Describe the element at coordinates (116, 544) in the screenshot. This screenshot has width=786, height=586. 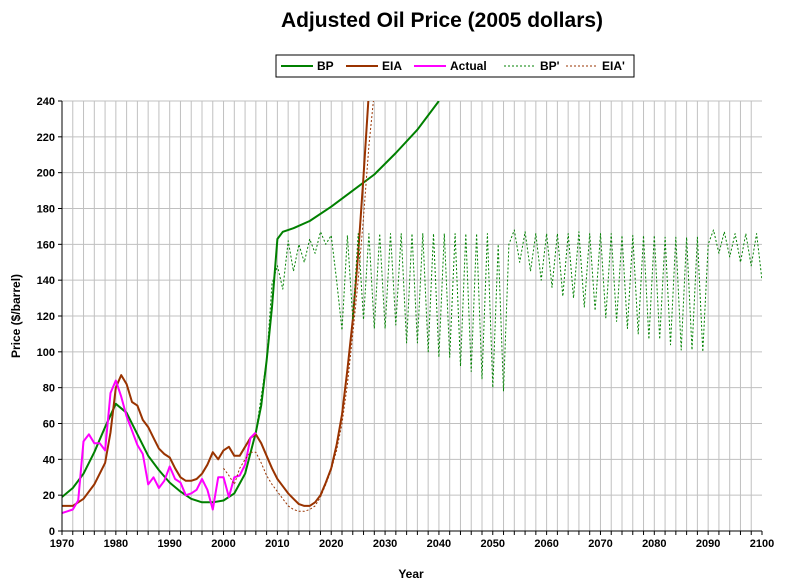
I see `x-tick-label: 1980` at that location.